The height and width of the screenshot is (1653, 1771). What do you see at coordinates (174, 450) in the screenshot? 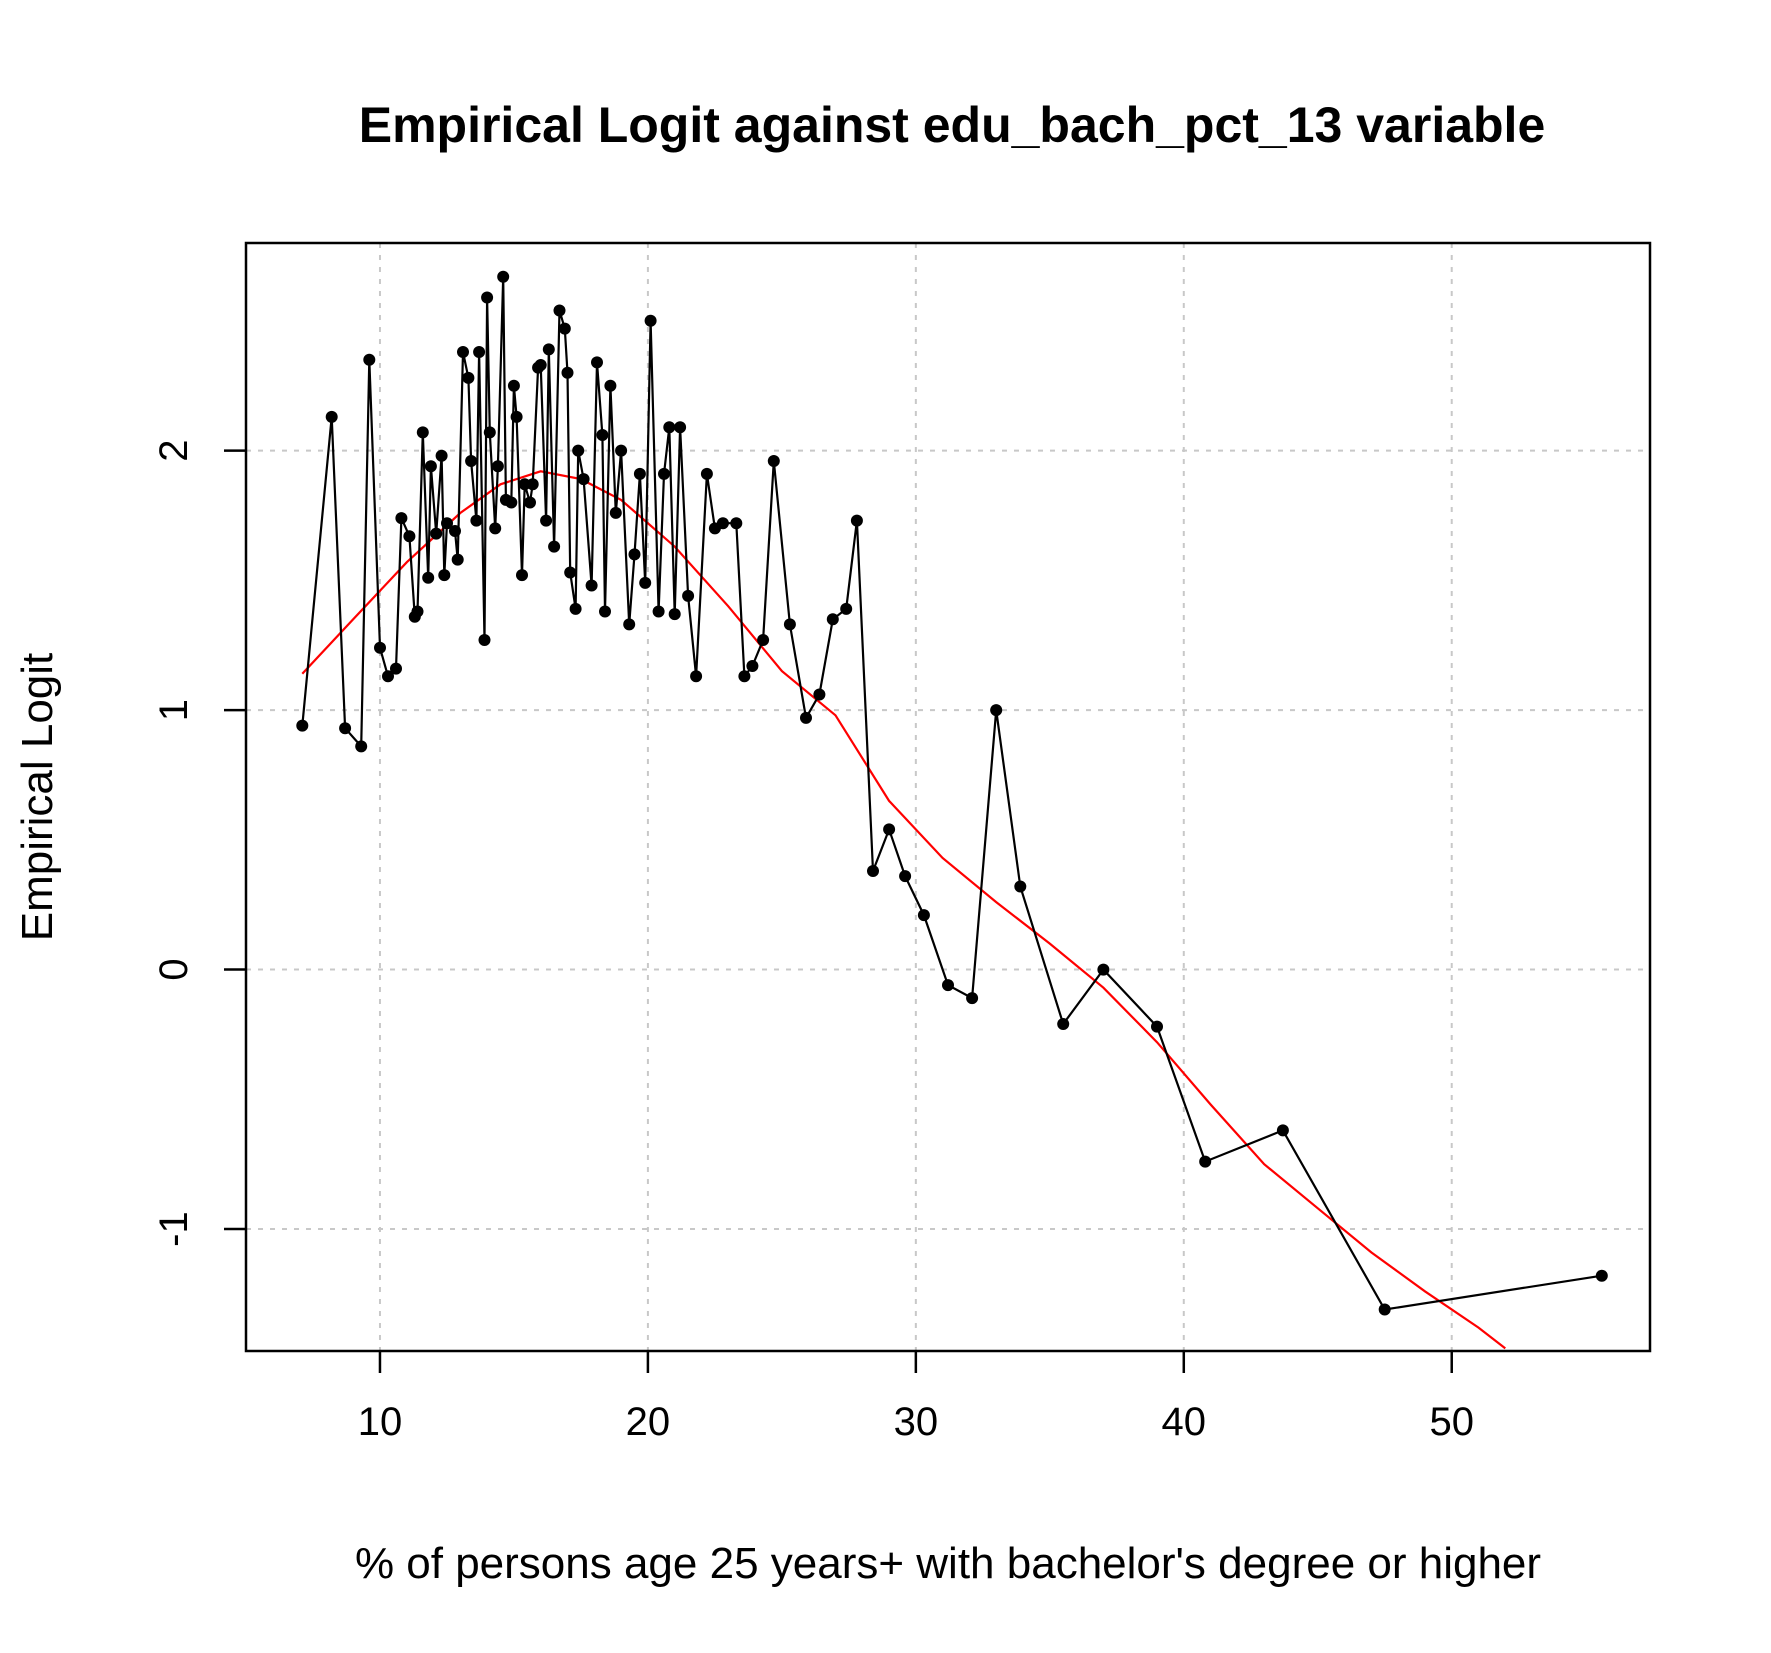
I see `y-tick-label: 2` at bounding box center [174, 450].